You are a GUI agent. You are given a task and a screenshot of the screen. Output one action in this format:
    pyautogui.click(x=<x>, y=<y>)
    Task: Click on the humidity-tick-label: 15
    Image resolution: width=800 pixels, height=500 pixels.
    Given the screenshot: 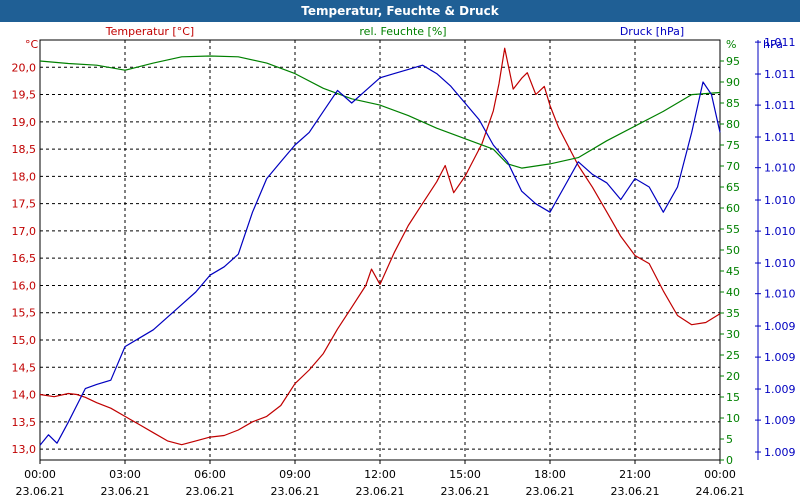 What is the action you would take?
    pyautogui.click(x=733, y=397)
    